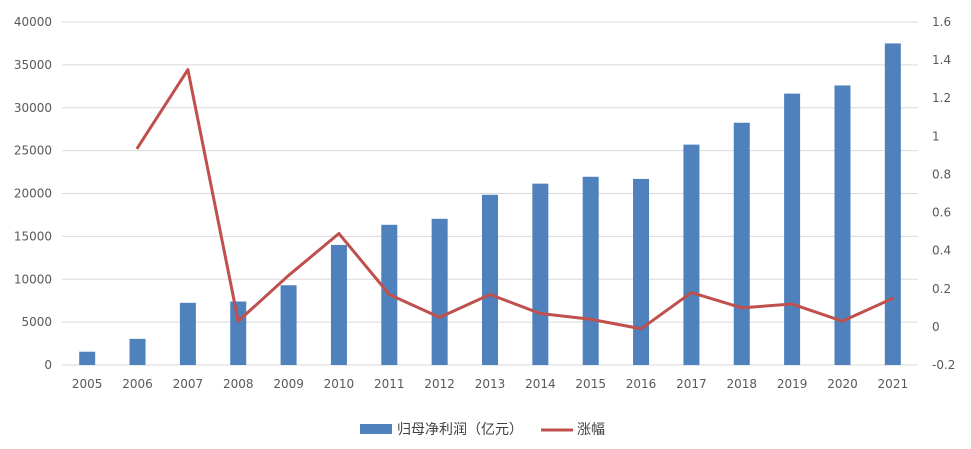  What do you see at coordinates (389, 384) in the screenshot?
I see `x-axis-tick-label: 2011` at bounding box center [389, 384].